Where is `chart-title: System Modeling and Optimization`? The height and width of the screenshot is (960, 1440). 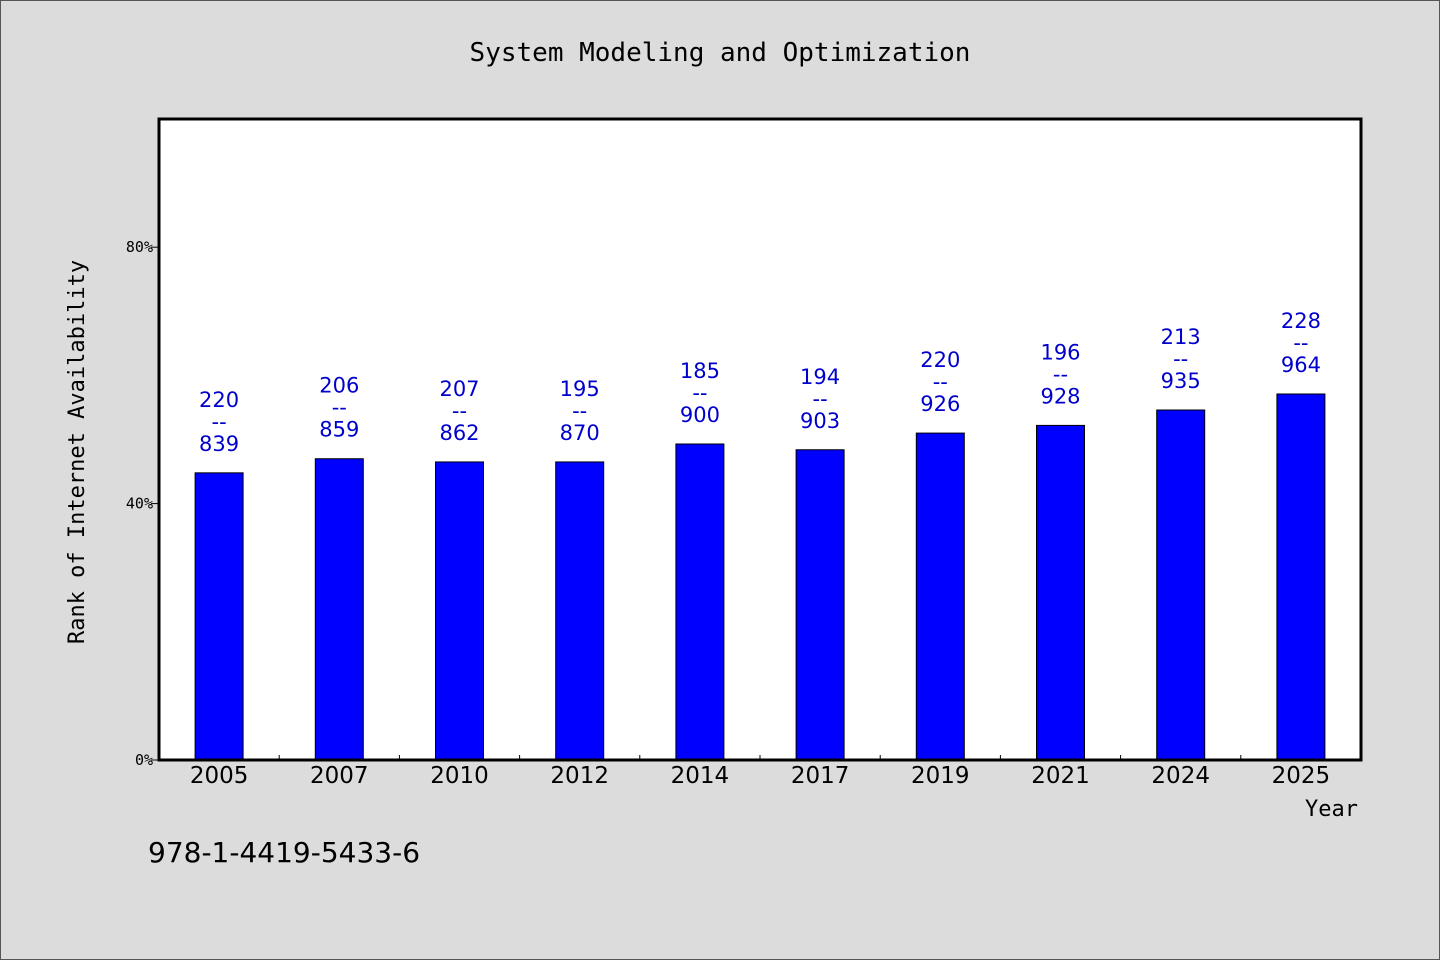 chart-title: System Modeling and Optimization is located at coordinates (720, 53).